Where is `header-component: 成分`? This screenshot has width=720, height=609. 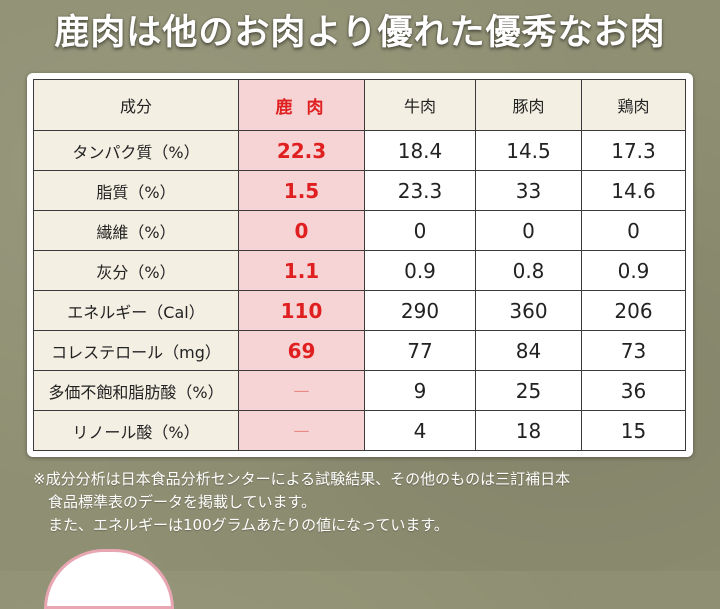
header-component: 成分 is located at coordinates (136, 105).